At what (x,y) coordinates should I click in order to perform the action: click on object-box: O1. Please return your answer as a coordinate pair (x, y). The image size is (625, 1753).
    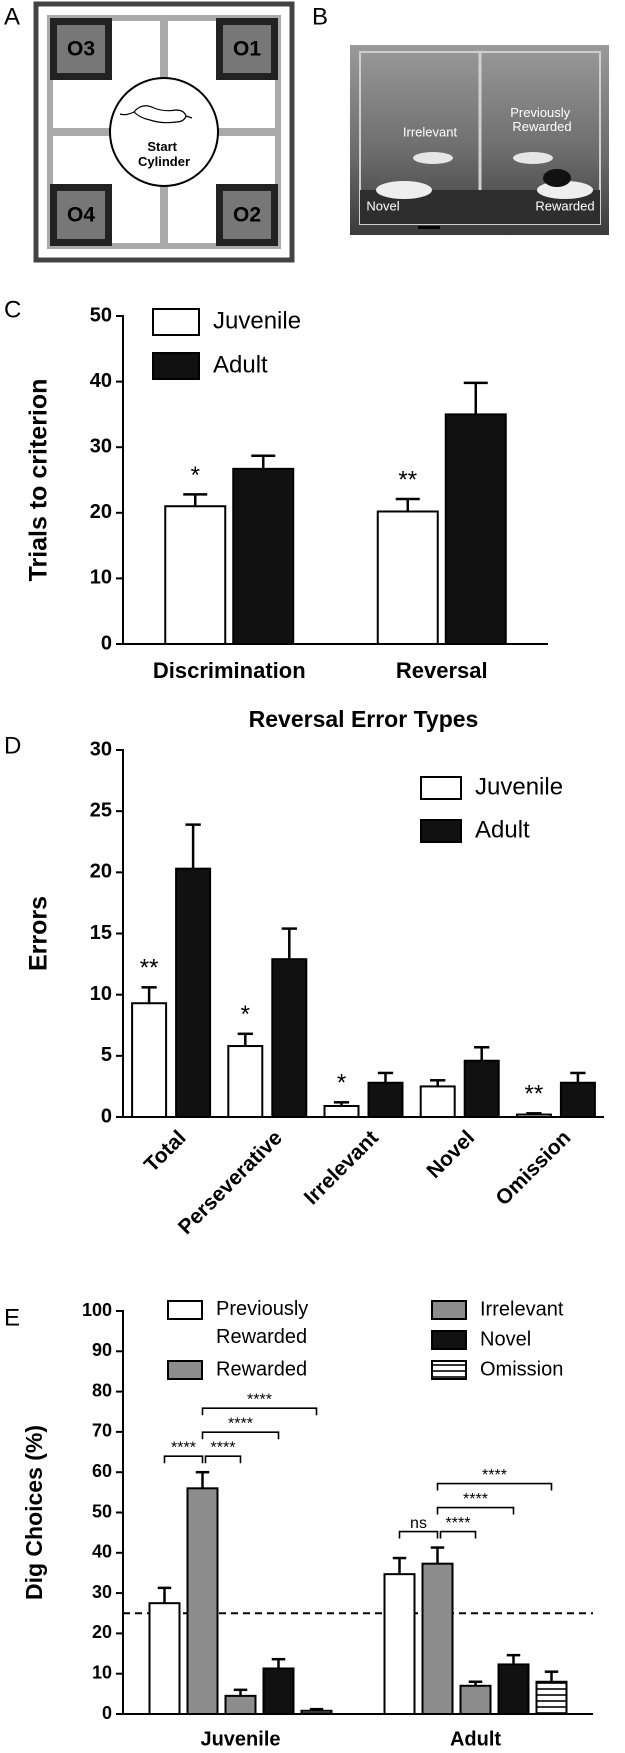
    Looking at the image, I should click on (247, 49).